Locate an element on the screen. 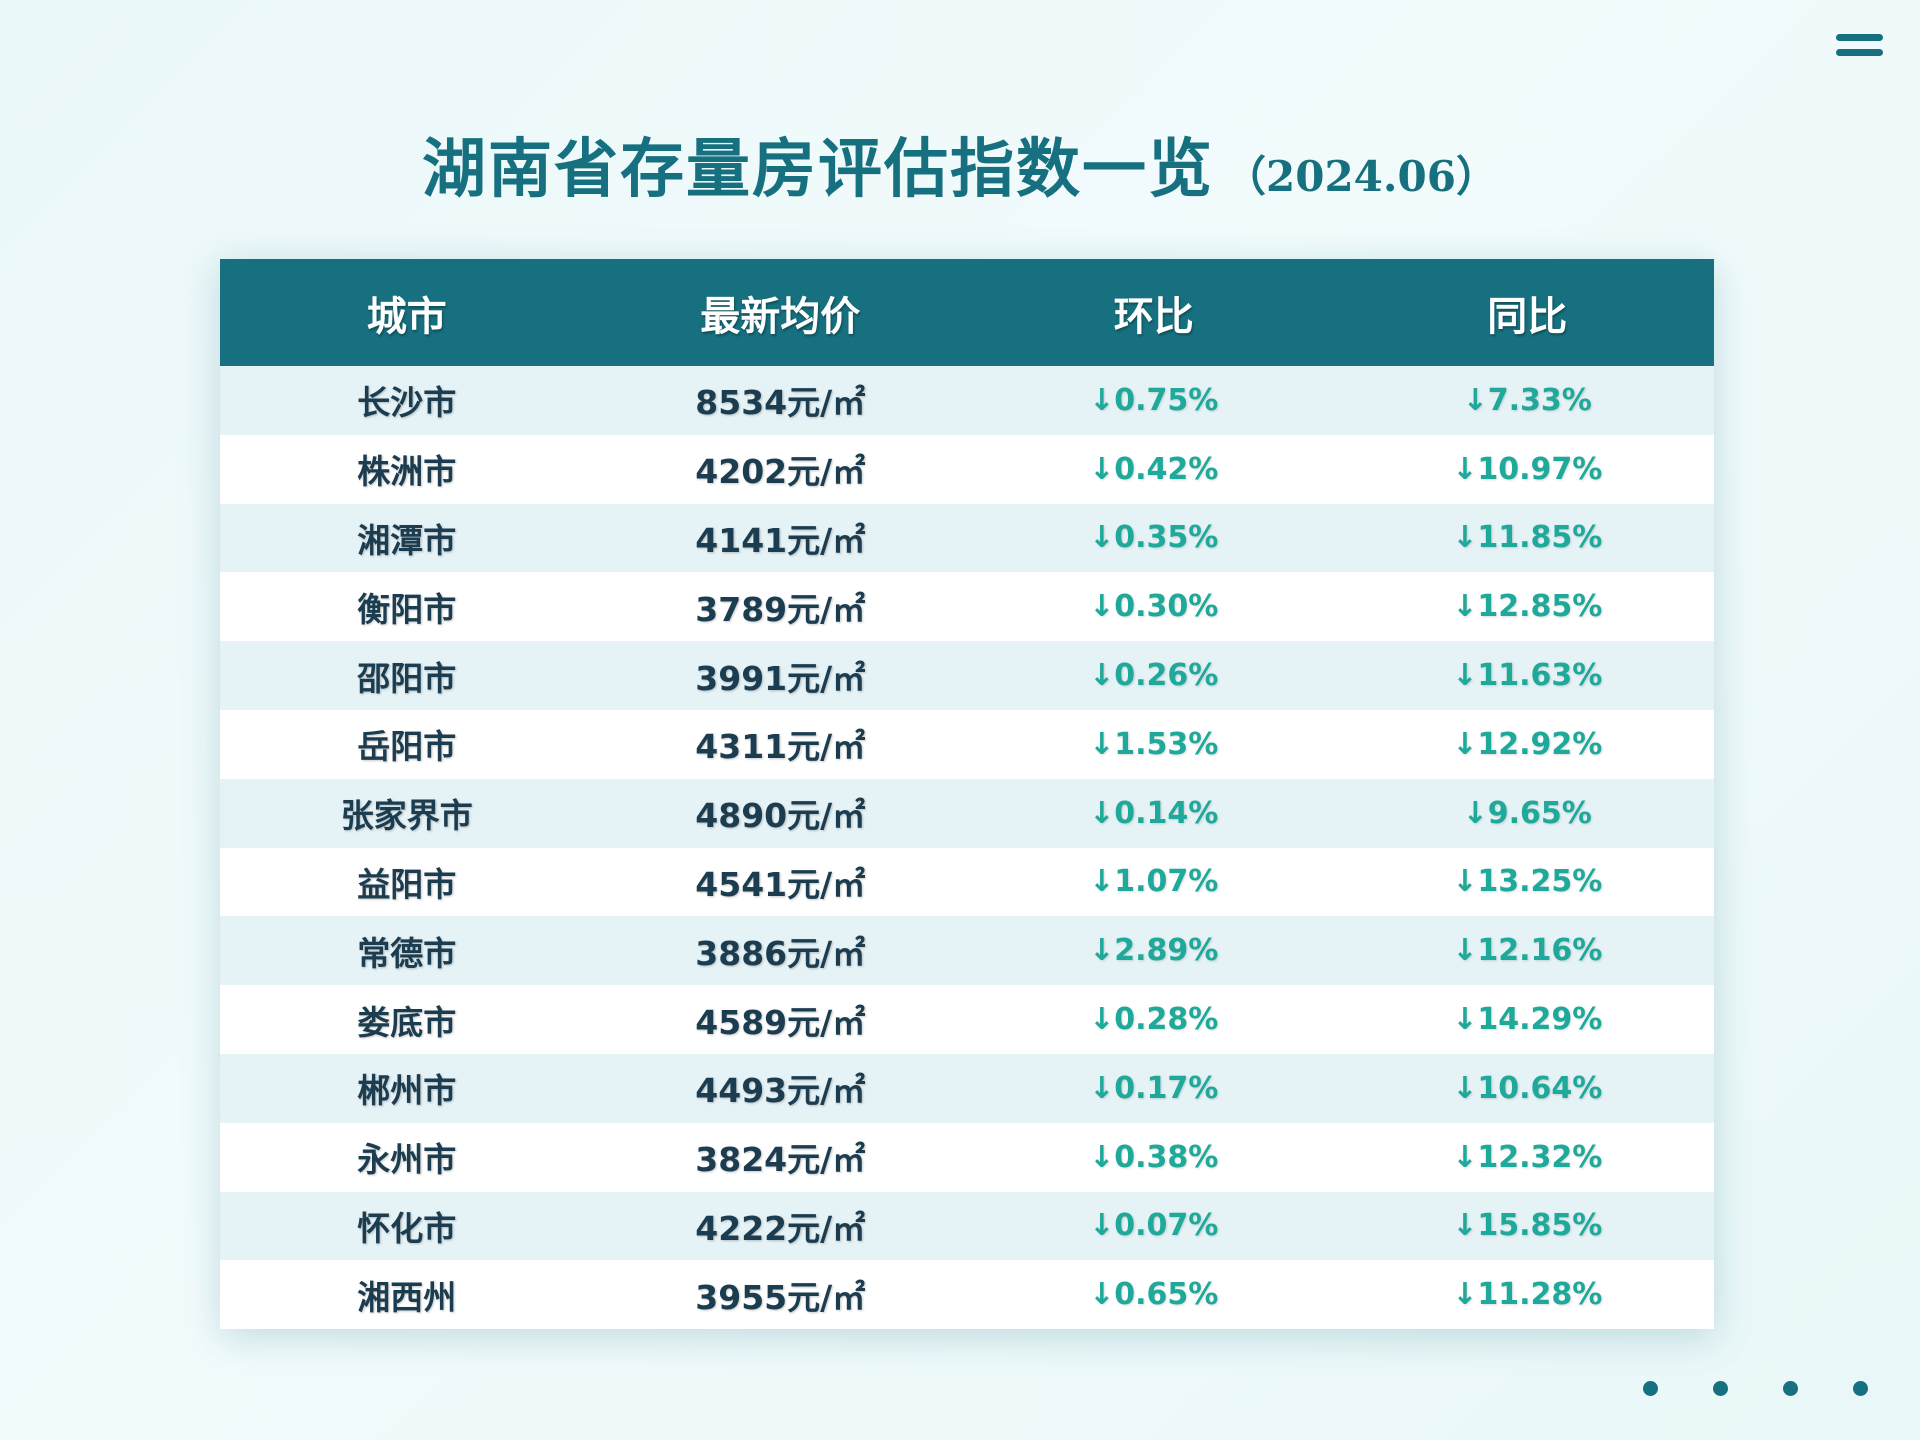  table-row: 永州市 3824元/㎡ ↓0.38% ↓12.32% is located at coordinates (967, 1157).